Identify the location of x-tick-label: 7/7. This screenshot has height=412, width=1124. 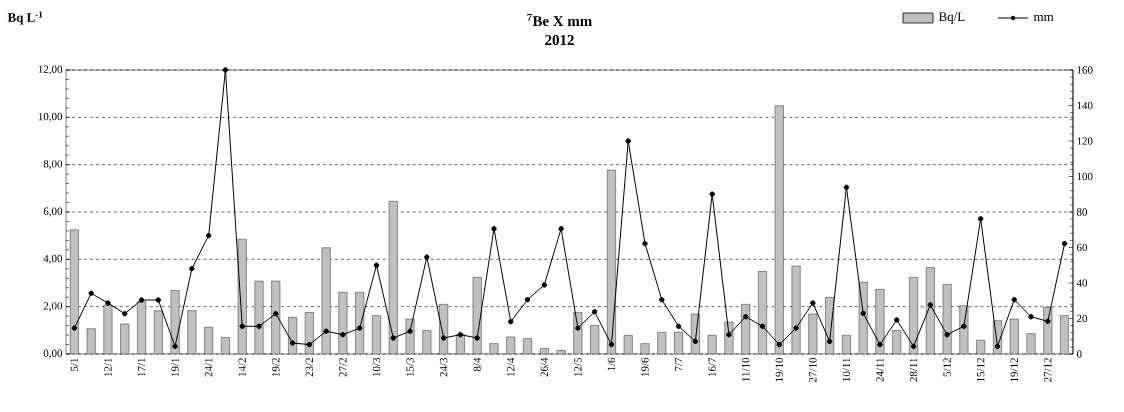
(678, 364).